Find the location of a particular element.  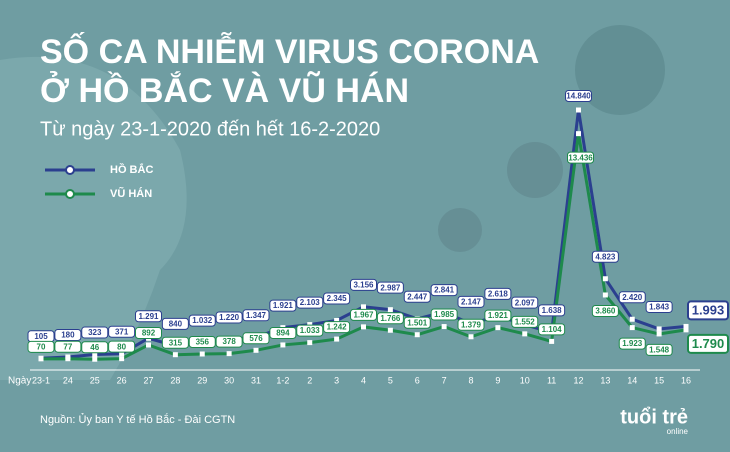

x-tick-label: 6 is located at coordinates (417, 380).